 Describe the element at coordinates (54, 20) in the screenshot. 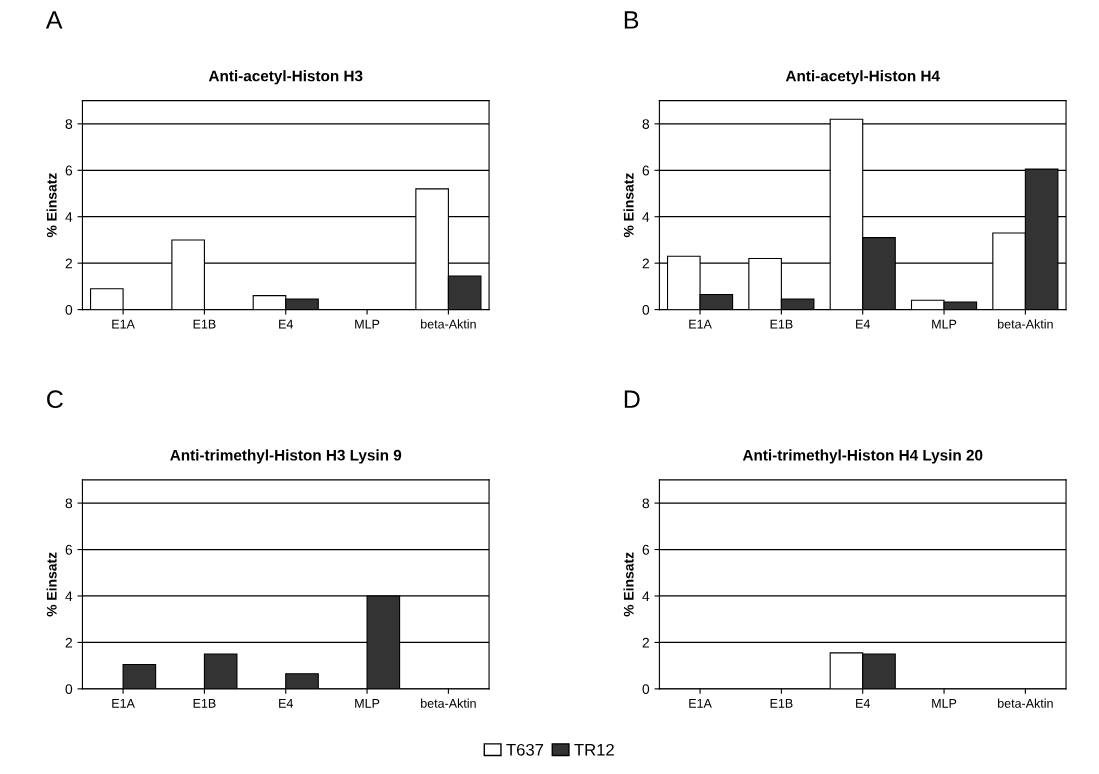

I see `text: A` at that location.